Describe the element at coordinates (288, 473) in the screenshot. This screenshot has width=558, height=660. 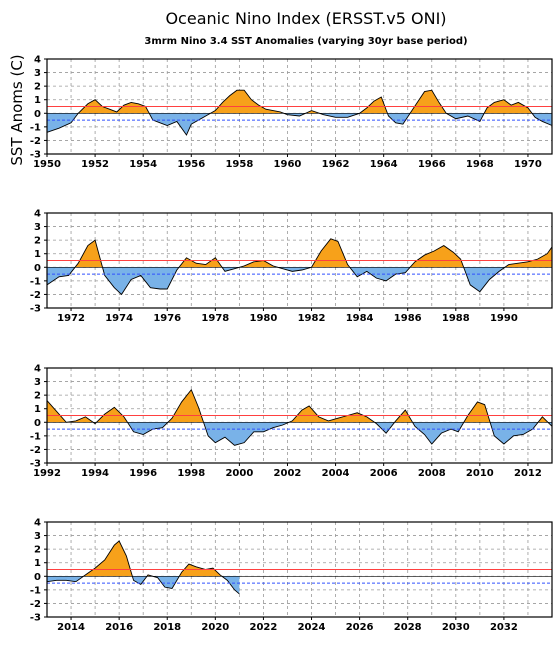
I see `x-tick-label: 2002` at that location.